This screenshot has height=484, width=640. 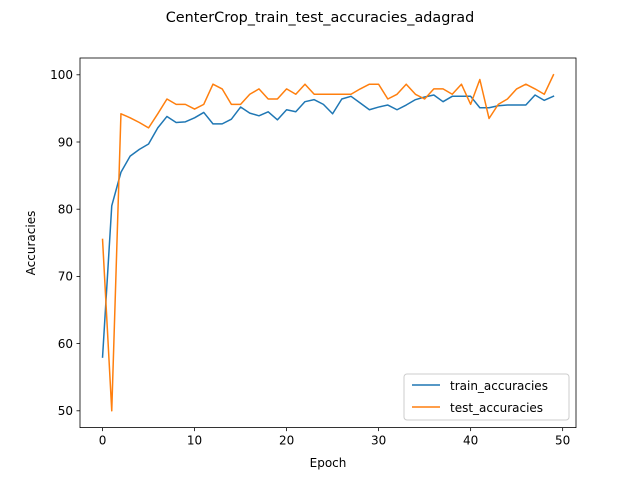 What do you see at coordinates (65, 277) in the screenshot?
I see `y-tick-label: 70` at bounding box center [65, 277].